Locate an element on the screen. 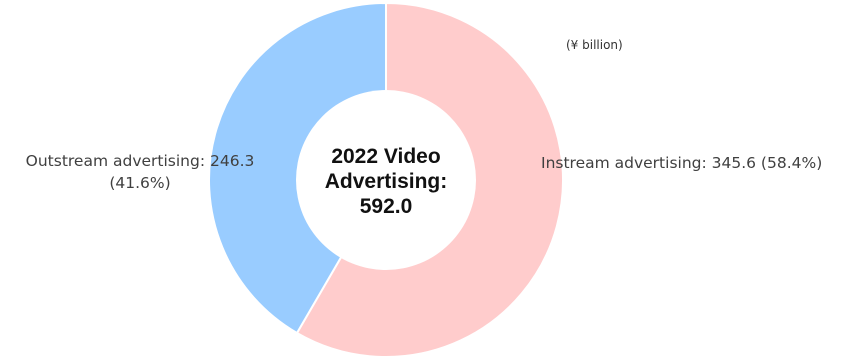  center-total-label: 2022 Video Advertising: 592.0 is located at coordinates (386, 181).